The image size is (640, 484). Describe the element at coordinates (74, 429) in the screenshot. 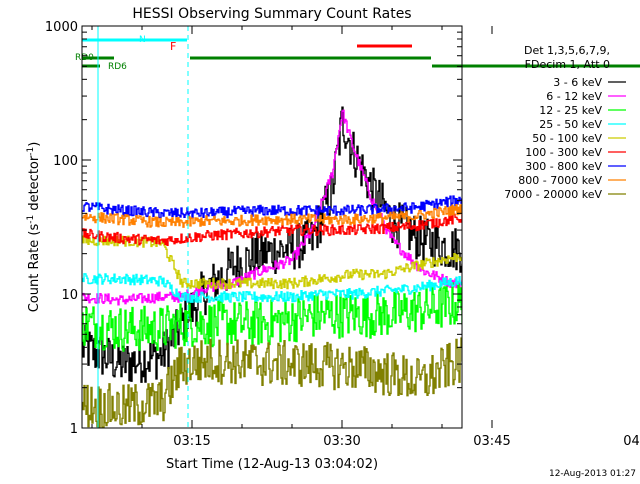

I see `y-tick-label-1: 1` at that location.